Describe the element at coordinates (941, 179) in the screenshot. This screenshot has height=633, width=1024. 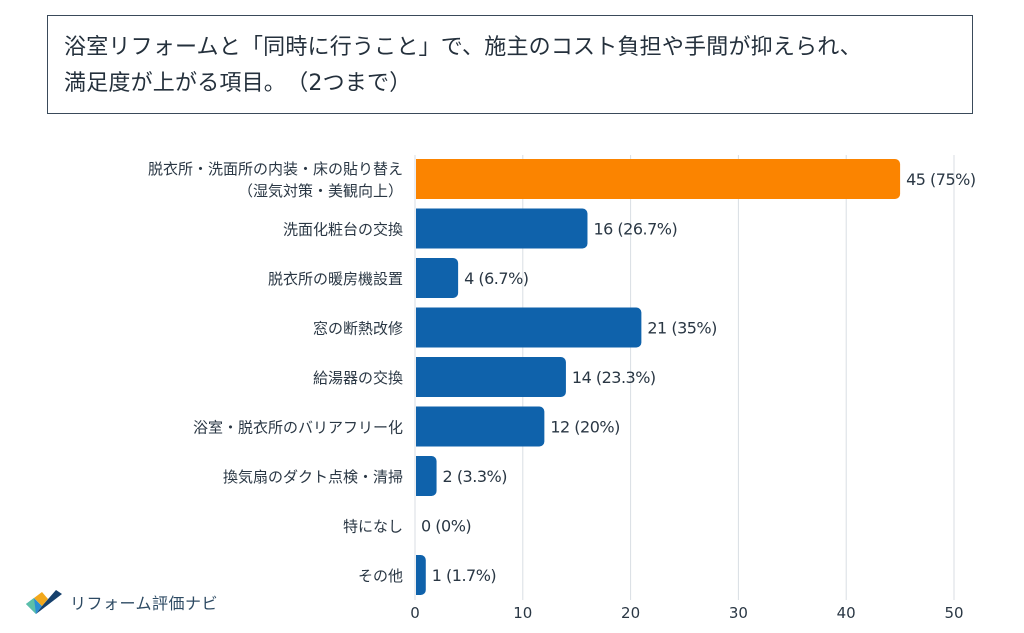
I see `bar-value-label: 45 (75%)` at that location.